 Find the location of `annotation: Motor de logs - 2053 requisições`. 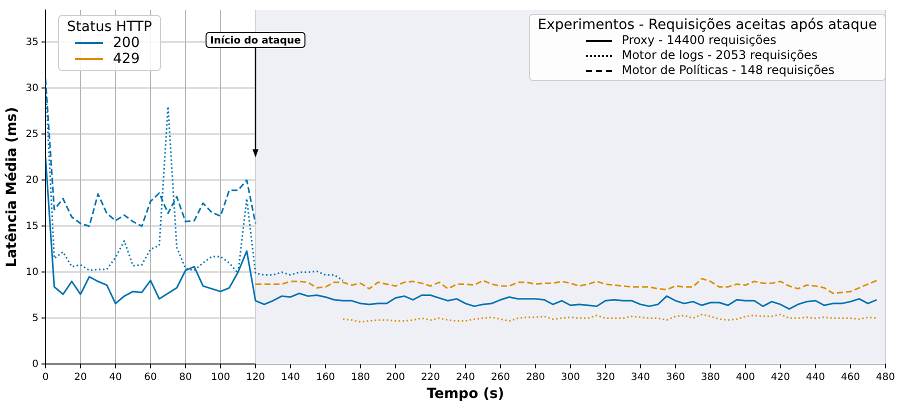

annotation: Motor de logs - 2053 requisições is located at coordinates (720, 55).